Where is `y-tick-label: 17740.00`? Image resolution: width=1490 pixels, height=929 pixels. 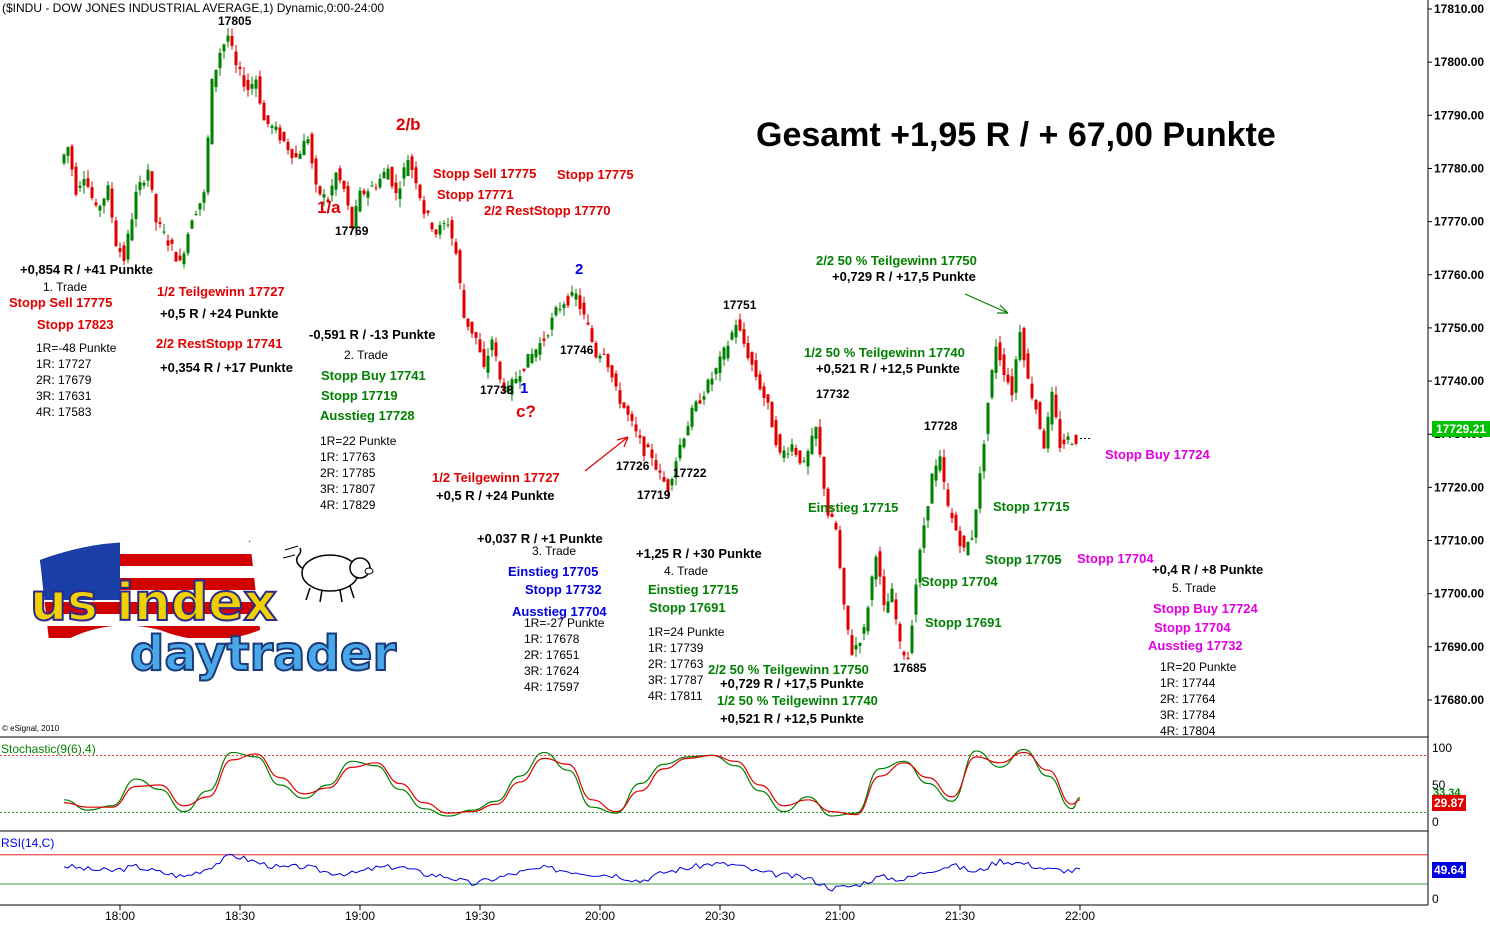 y-tick-label: 17740.00 is located at coordinates (1459, 381).